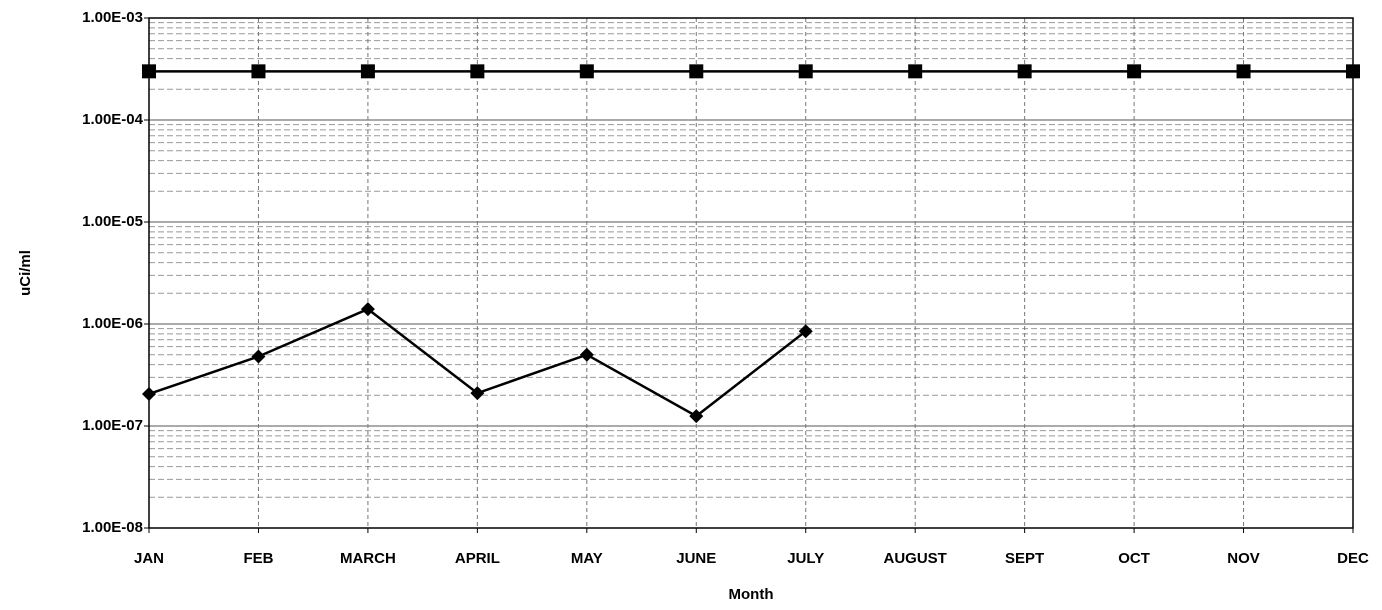  I want to click on y-tick-label: 1.00E-03, so click(112, 17).